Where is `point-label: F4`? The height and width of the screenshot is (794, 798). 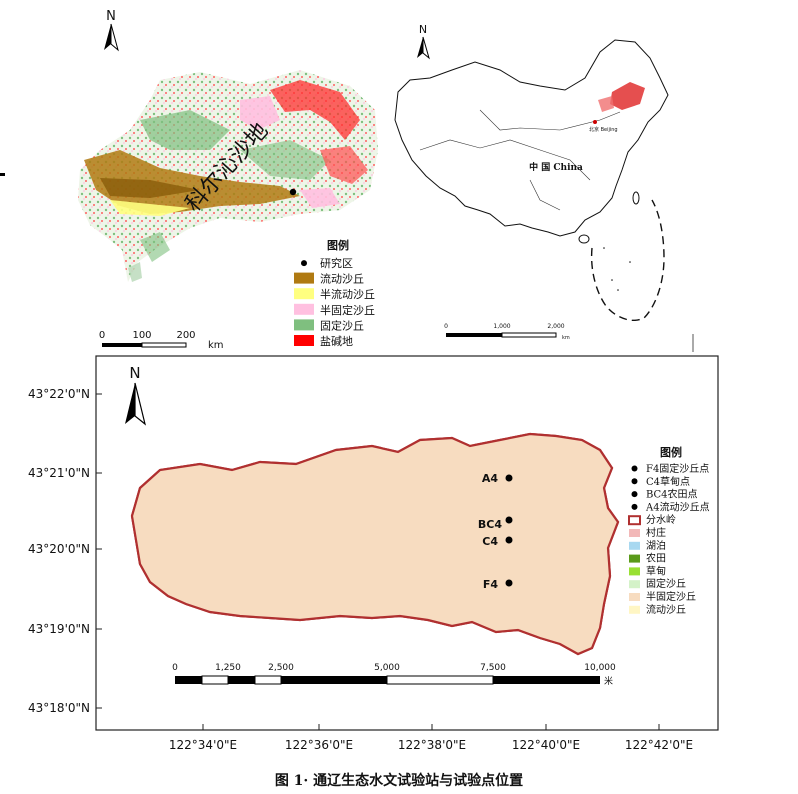 point-label: F4 is located at coordinates (491, 584).